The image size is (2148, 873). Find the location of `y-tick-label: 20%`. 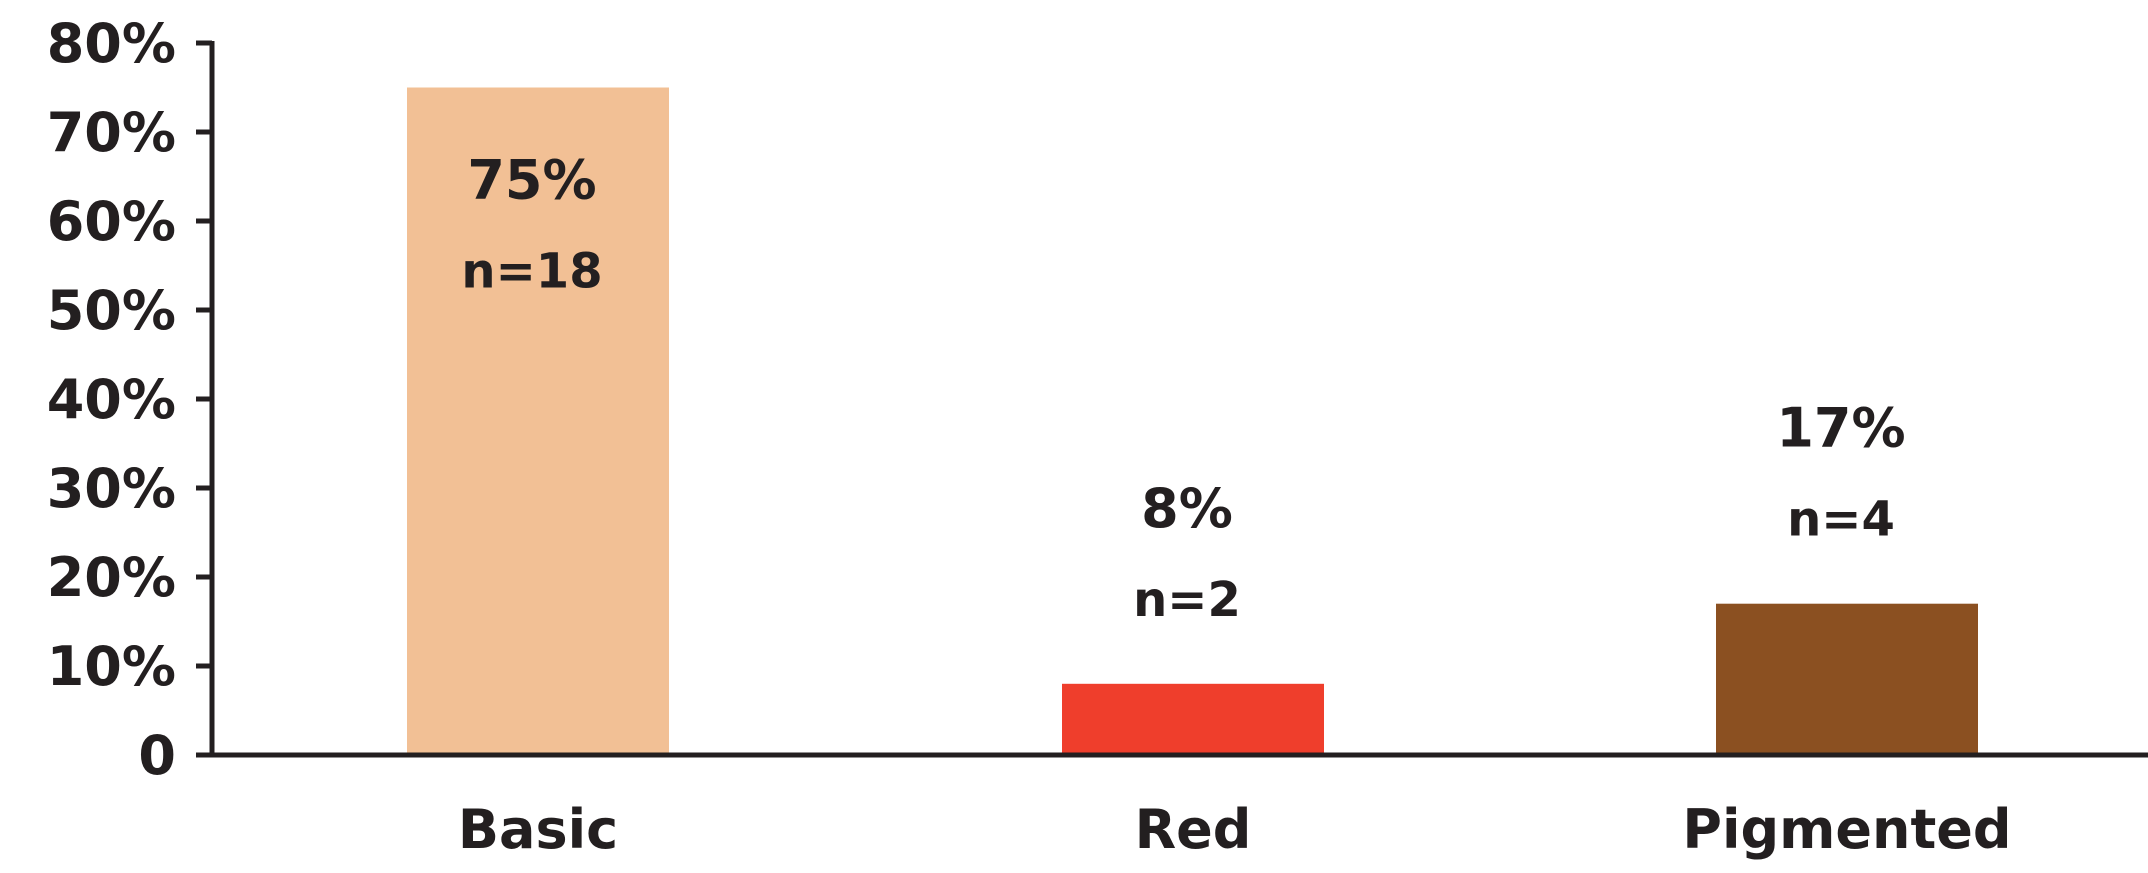

y-tick-label: 20% is located at coordinates (111, 577).